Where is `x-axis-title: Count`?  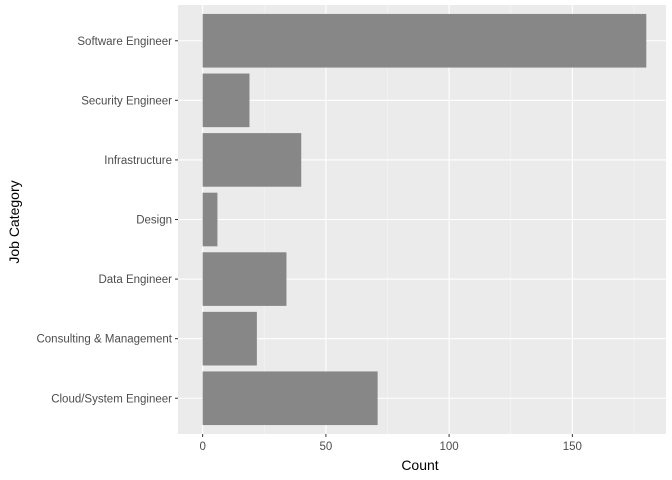
x-axis-title: Count is located at coordinates (419, 465).